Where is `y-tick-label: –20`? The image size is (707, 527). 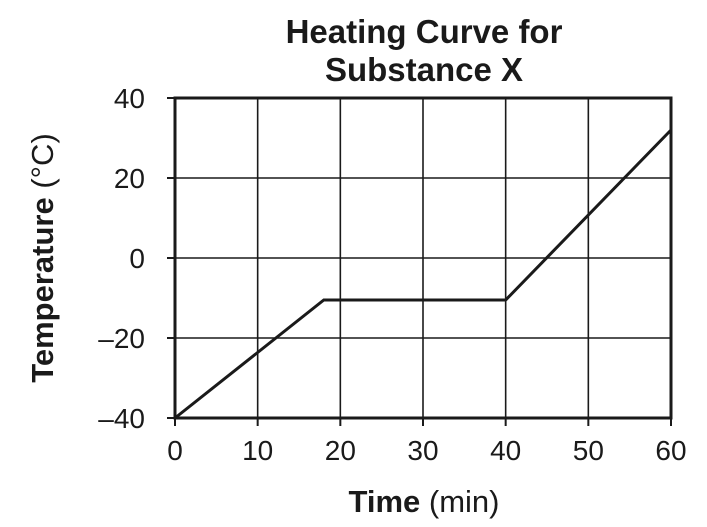 y-tick-label: –20 is located at coordinates (121, 338).